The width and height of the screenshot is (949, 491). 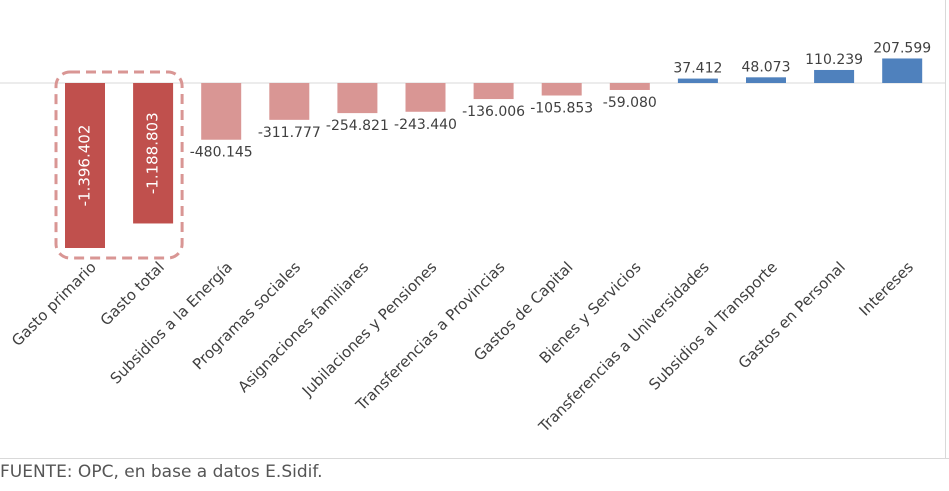 What do you see at coordinates (54, 304) in the screenshot?
I see `category-label: Gasto primario` at bounding box center [54, 304].